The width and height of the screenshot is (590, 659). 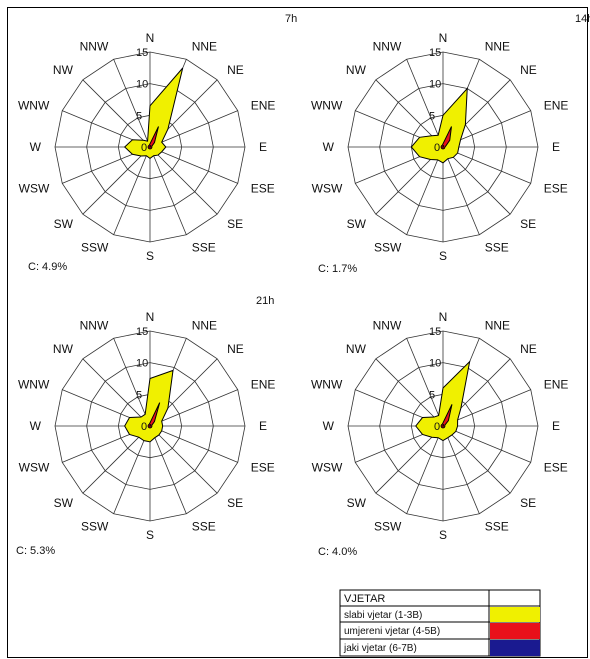 I want to click on calm-label: C: 1.7%, so click(x=337, y=269).